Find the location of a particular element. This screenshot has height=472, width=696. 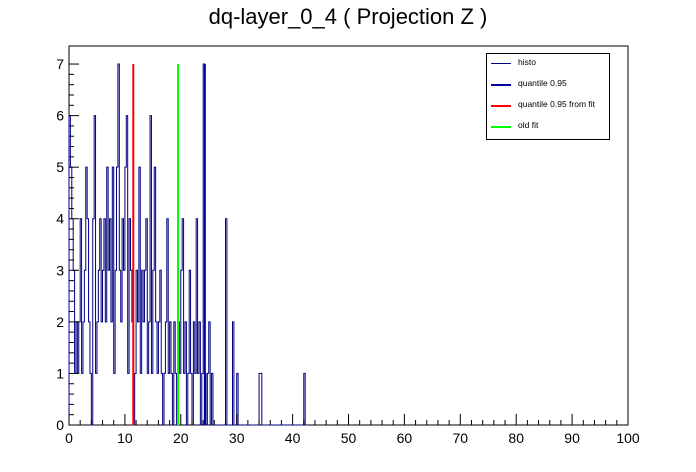

legend-swatch-quantile-fit is located at coordinates (501, 106).